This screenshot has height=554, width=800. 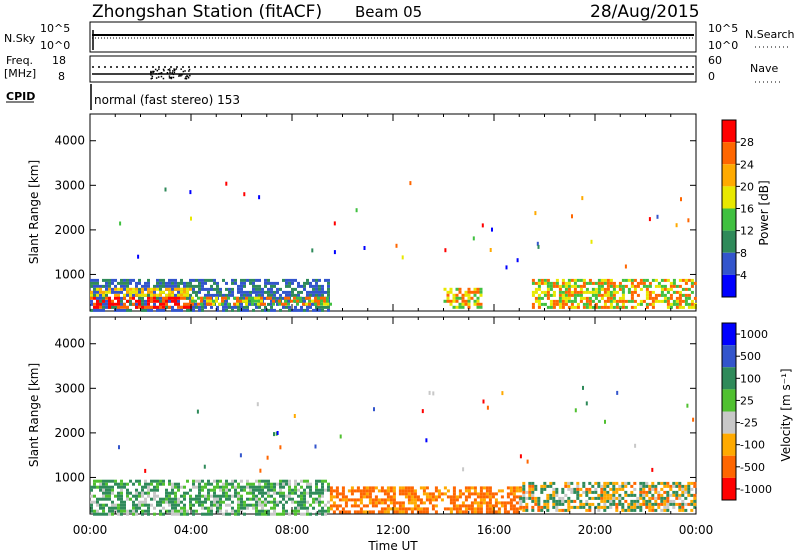 I want to click on freq-tick-top: 18, so click(x=59, y=60).